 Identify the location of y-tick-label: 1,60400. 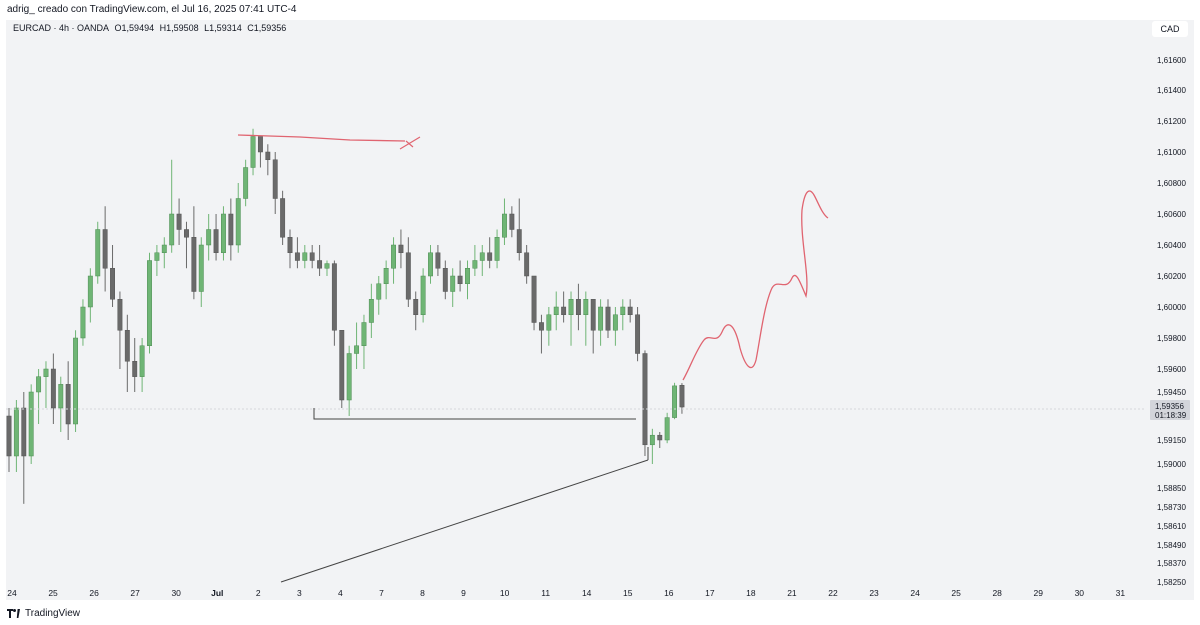
(1171, 245).